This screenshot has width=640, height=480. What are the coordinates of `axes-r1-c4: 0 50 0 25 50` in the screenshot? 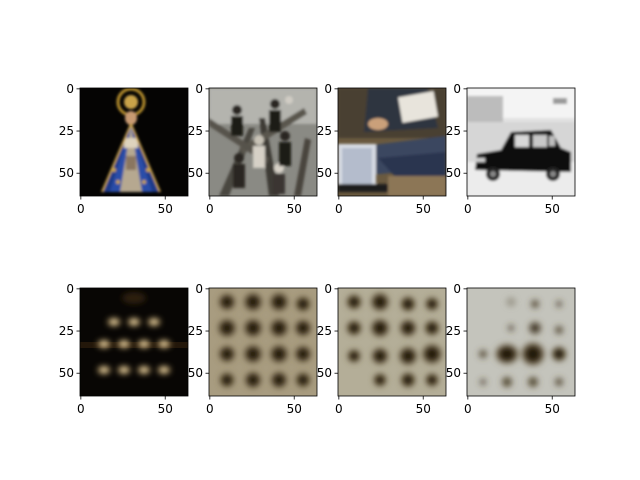 It's located at (511, 149).